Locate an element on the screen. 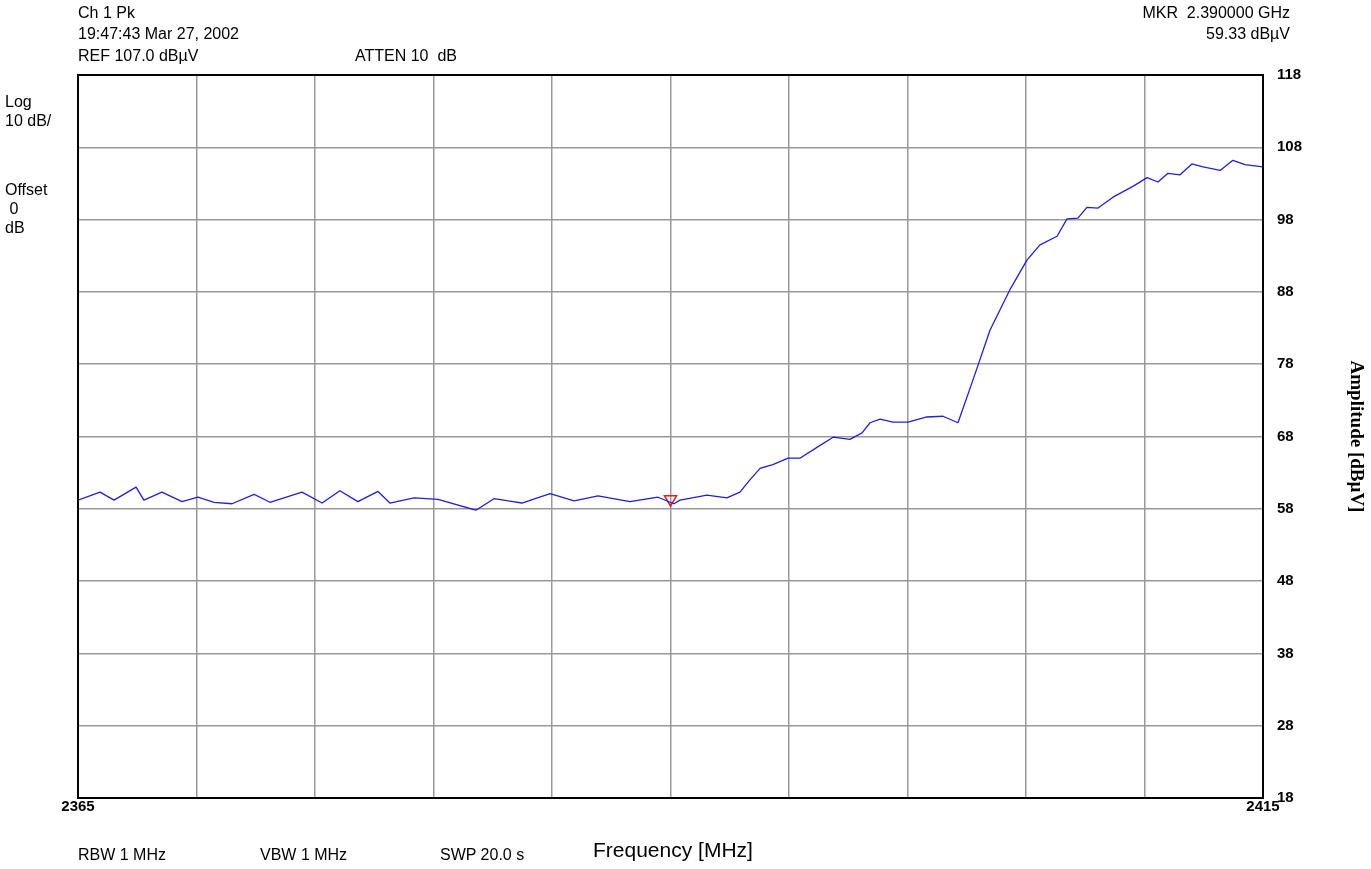 The image size is (1371, 869). y-tick-label: 108 is located at coordinates (1290, 146).